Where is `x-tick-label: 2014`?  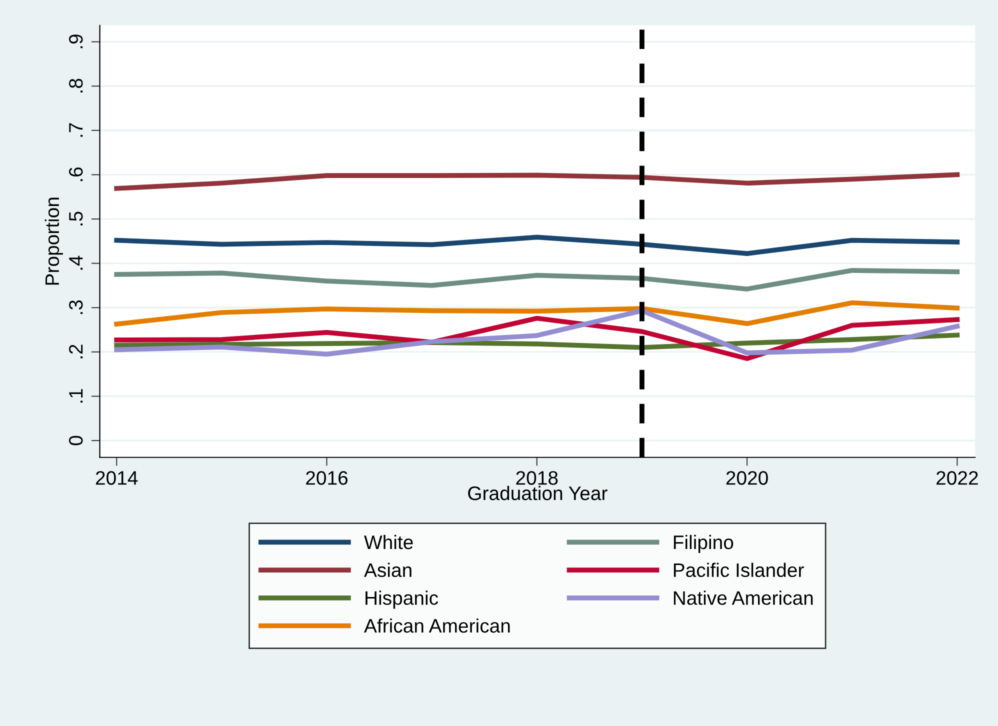 x-tick-label: 2014 is located at coordinates (117, 478).